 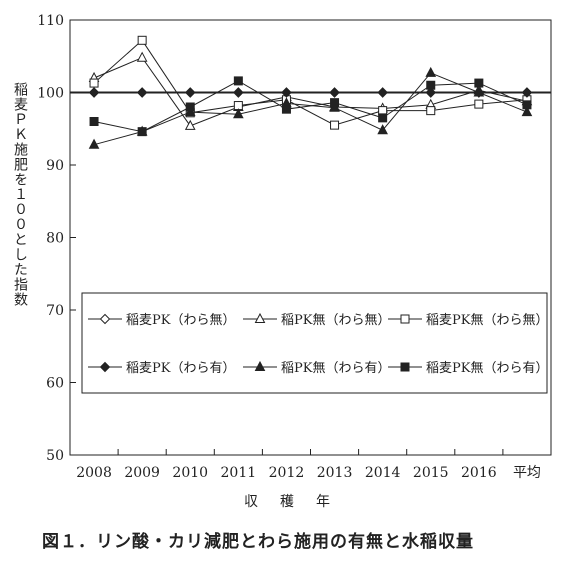 I want to click on figure-caption: 図１．リン酸・カリ減肥とわら施用の有無と水稲収量, so click(x=258, y=542).